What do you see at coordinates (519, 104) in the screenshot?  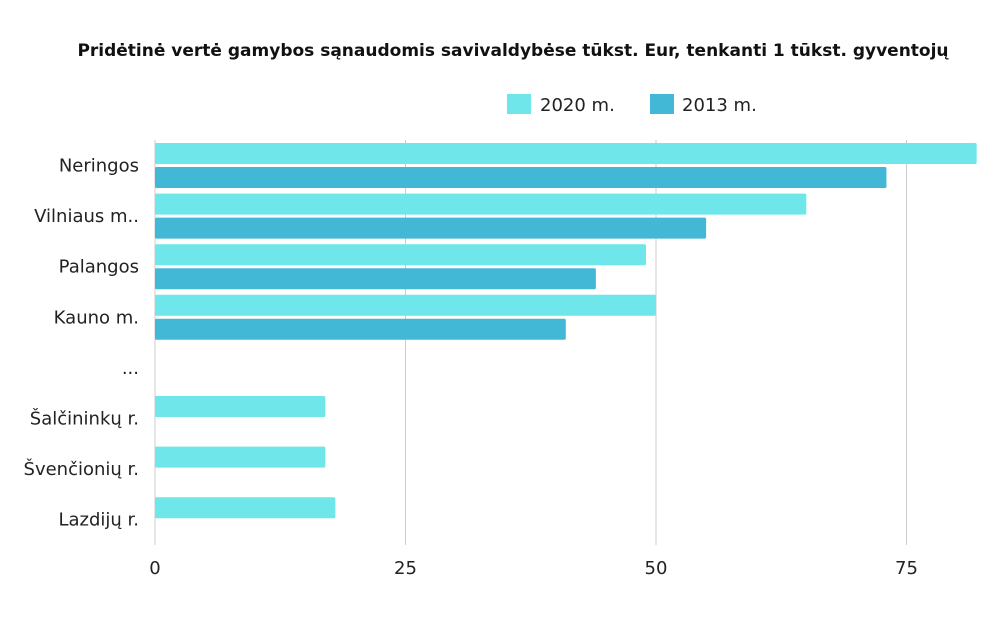 I see `legend-swatch-2020-m` at bounding box center [519, 104].